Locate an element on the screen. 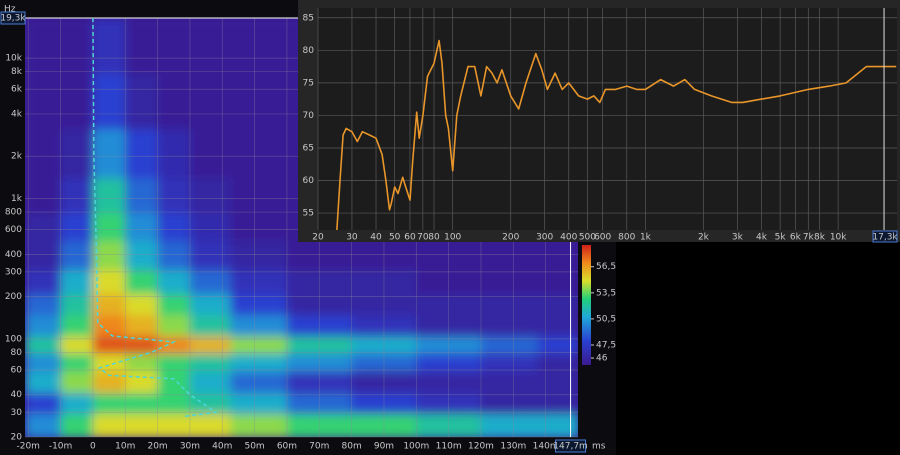 The image size is (900, 455). x-tick-label: 30 is located at coordinates (352, 238).